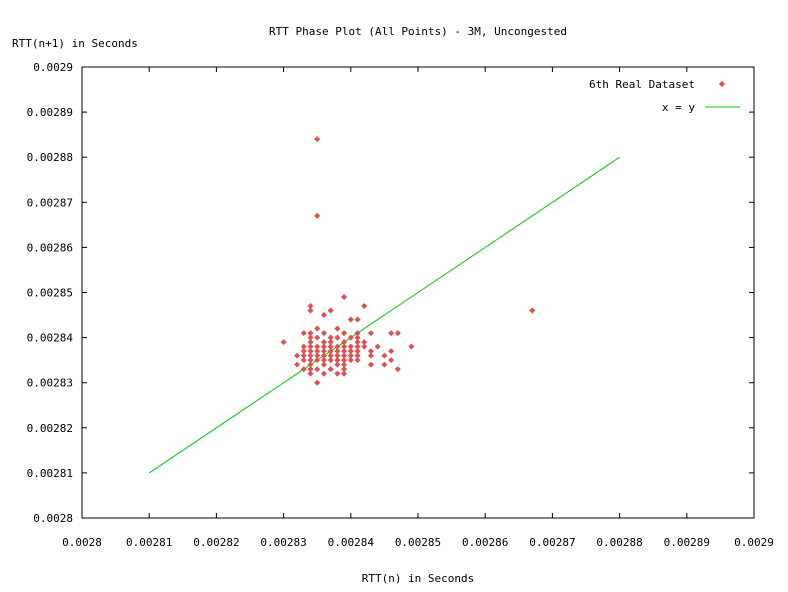 This screenshot has height=592, width=788. I want to click on y-tick-label: 0.00285, so click(50, 293).